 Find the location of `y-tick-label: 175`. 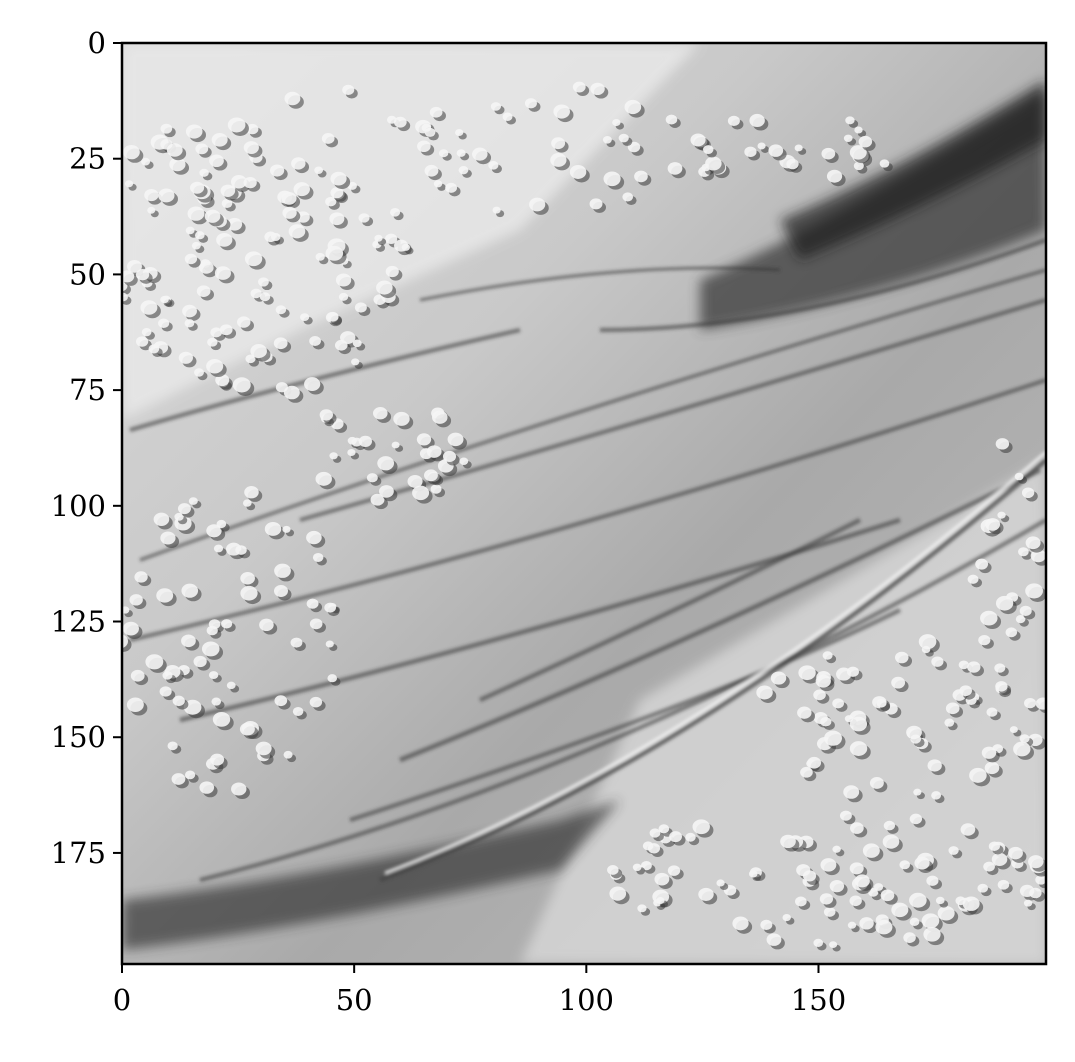

y-tick-label: 175 is located at coordinates (78, 853).